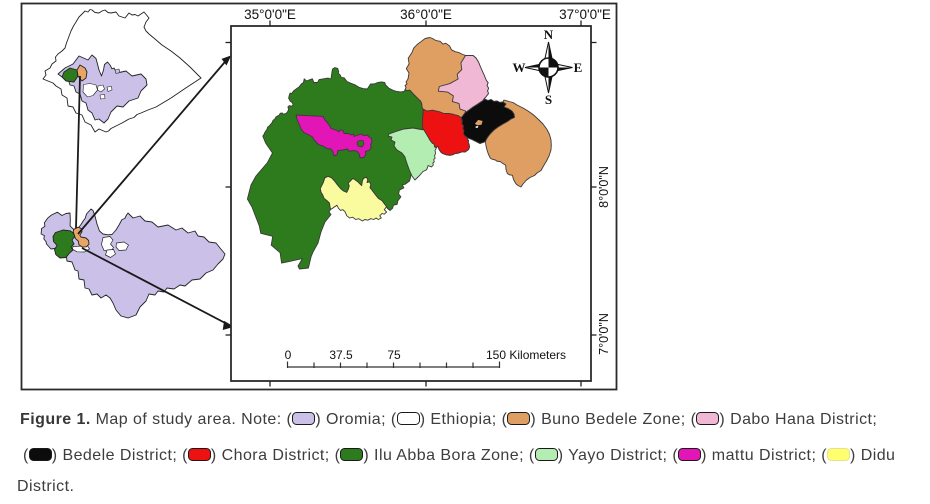  I want to click on svg-text: S, so click(548, 99).